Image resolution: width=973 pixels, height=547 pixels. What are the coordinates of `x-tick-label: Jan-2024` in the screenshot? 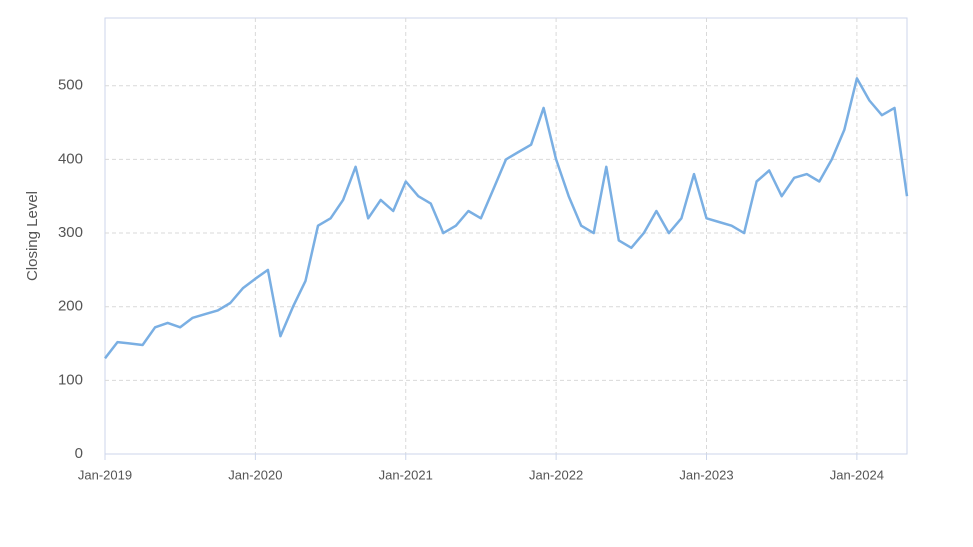 It's located at (857, 474).